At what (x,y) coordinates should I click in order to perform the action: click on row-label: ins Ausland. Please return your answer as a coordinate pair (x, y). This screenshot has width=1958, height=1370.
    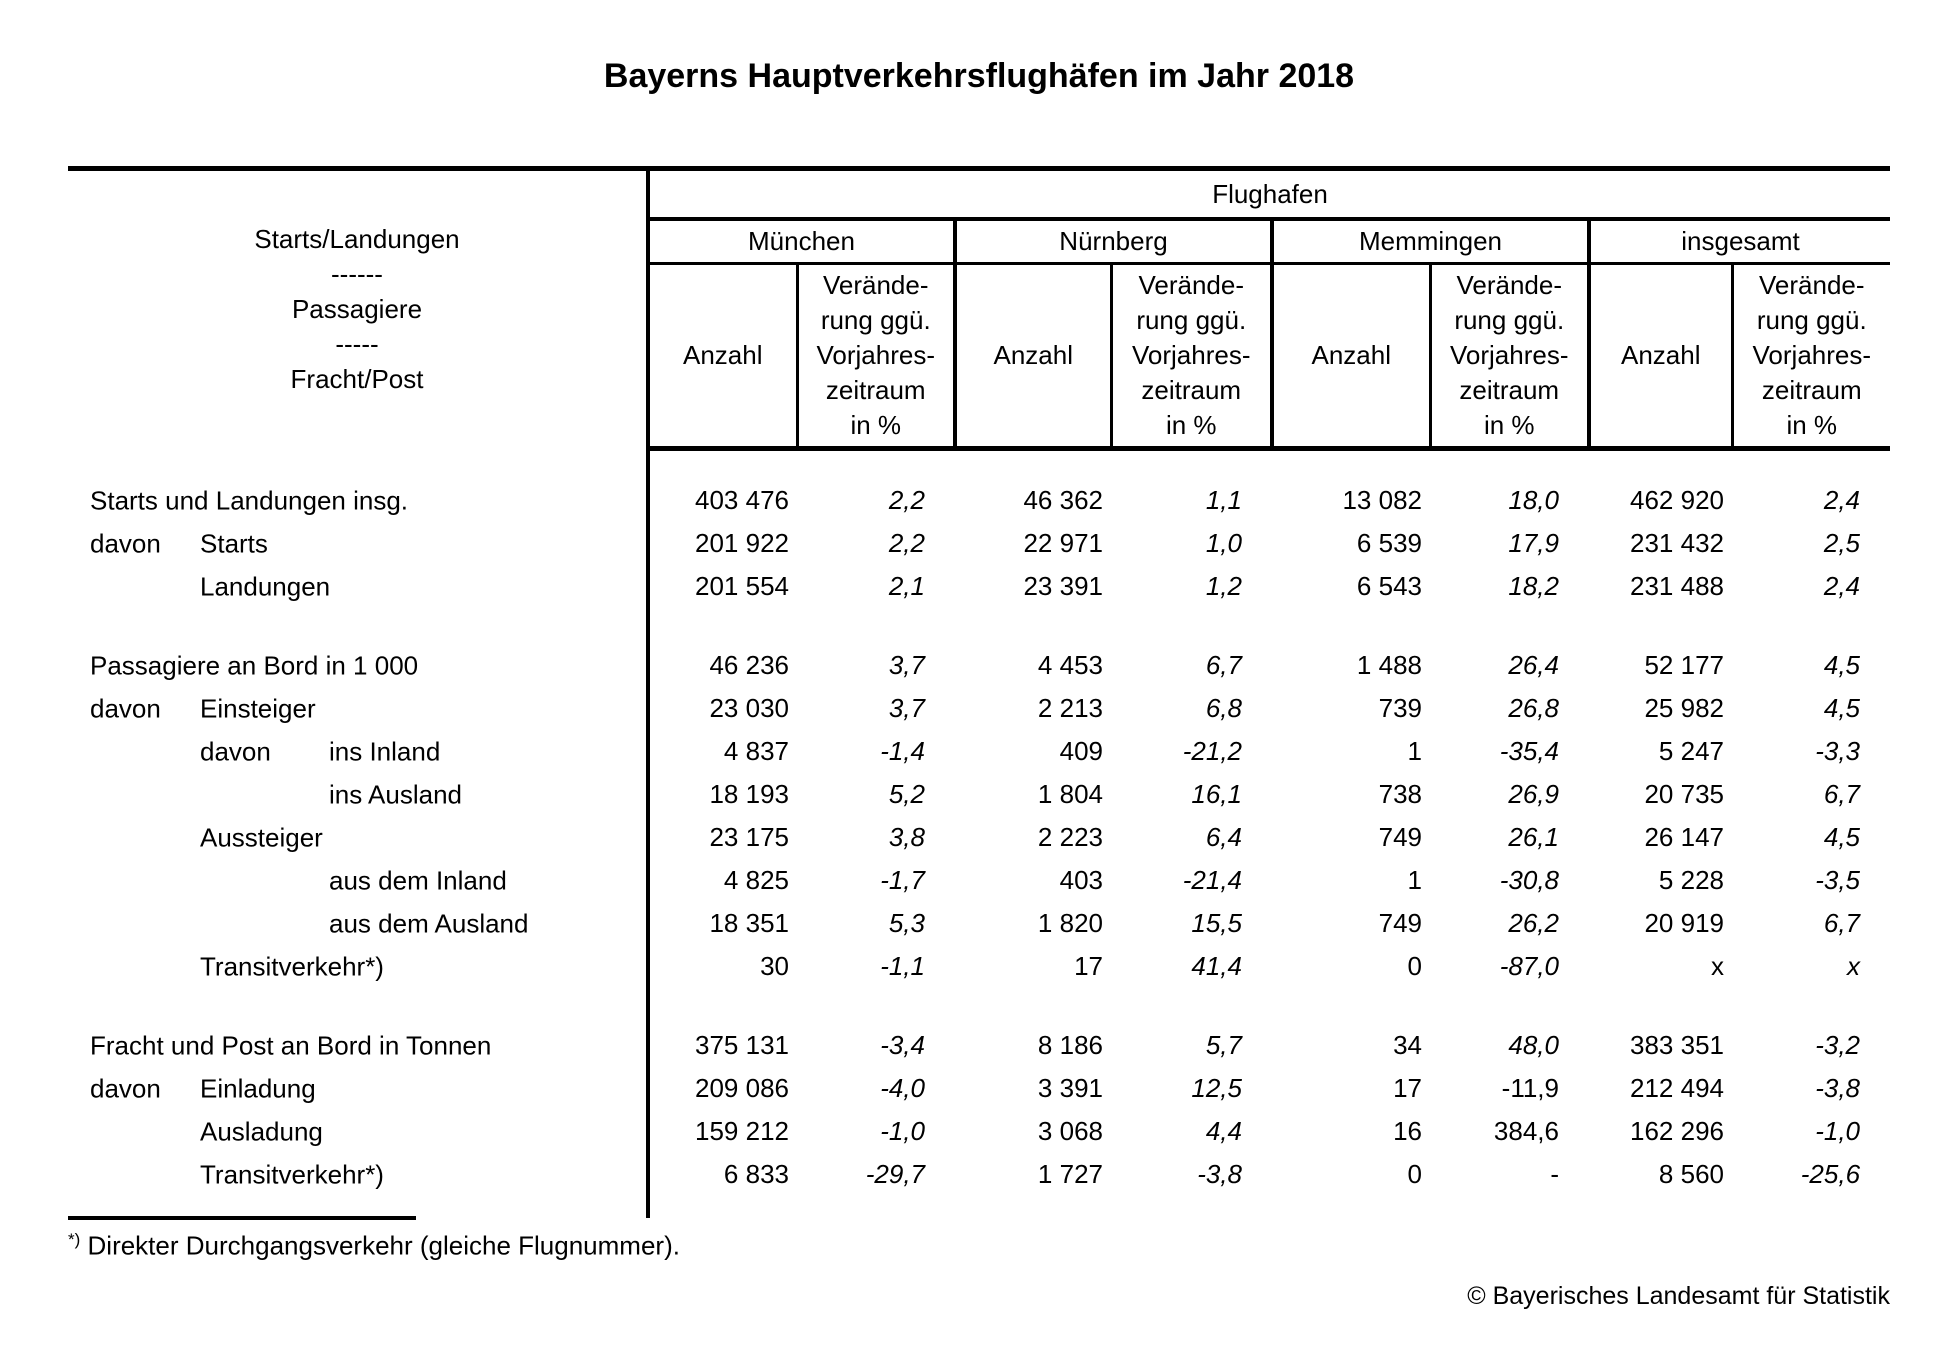
    Looking at the image, I should click on (359, 794).